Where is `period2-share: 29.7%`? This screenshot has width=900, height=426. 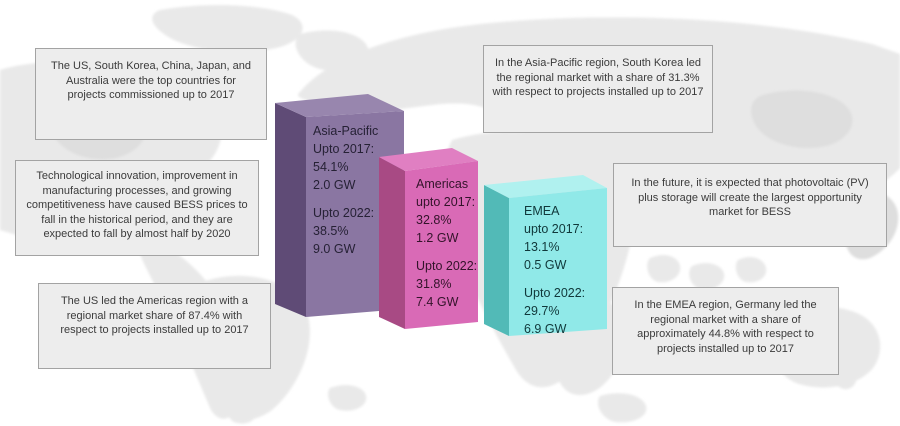
period2-share: 29.7% is located at coordinates (542, 311).